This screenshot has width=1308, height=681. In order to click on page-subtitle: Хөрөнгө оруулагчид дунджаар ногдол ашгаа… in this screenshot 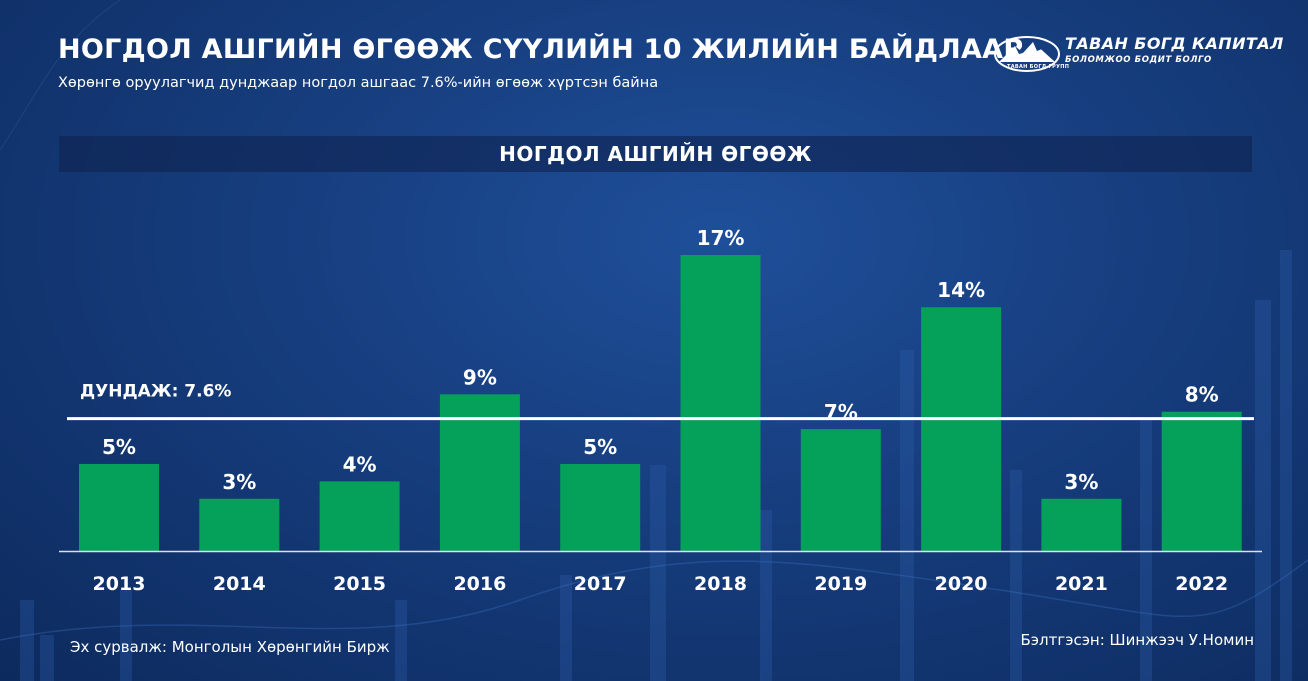, I will do `click(358, 83)`.